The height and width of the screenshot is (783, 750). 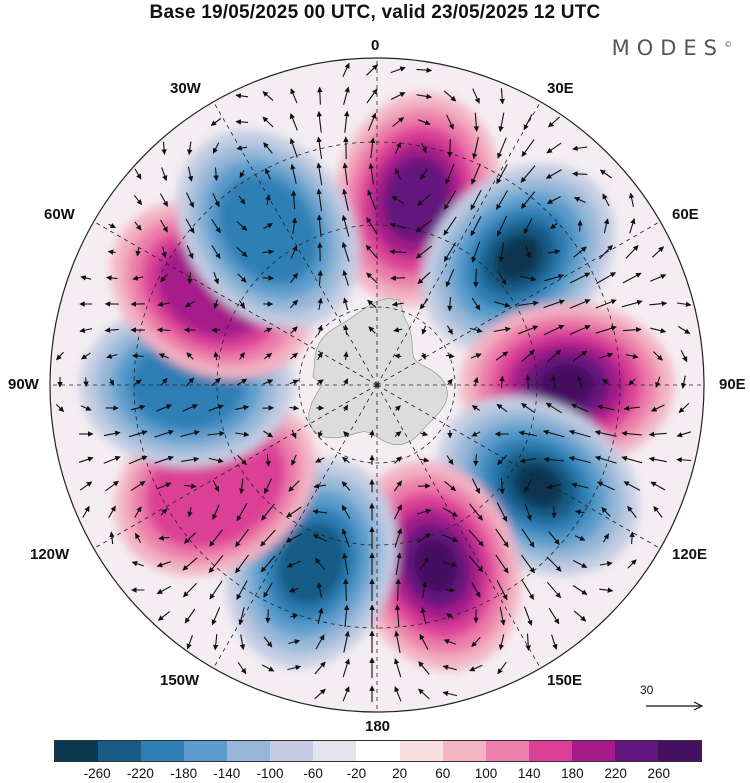 I want to click on anomaly-contour, so click(x=435, y=565).